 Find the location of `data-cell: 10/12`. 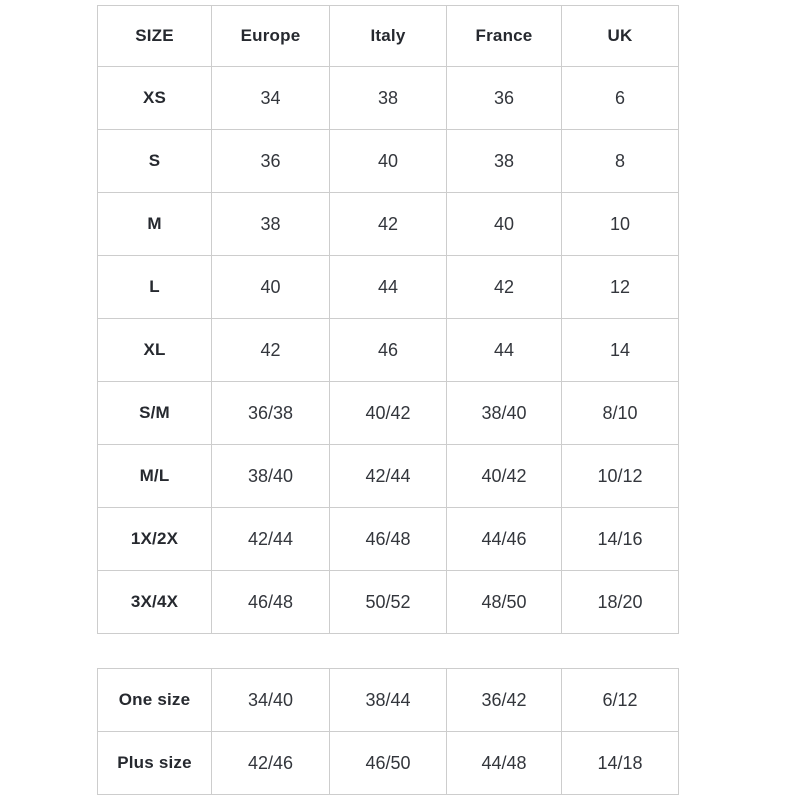

data-cell: 10/12 is located at coordinates (620, 476).